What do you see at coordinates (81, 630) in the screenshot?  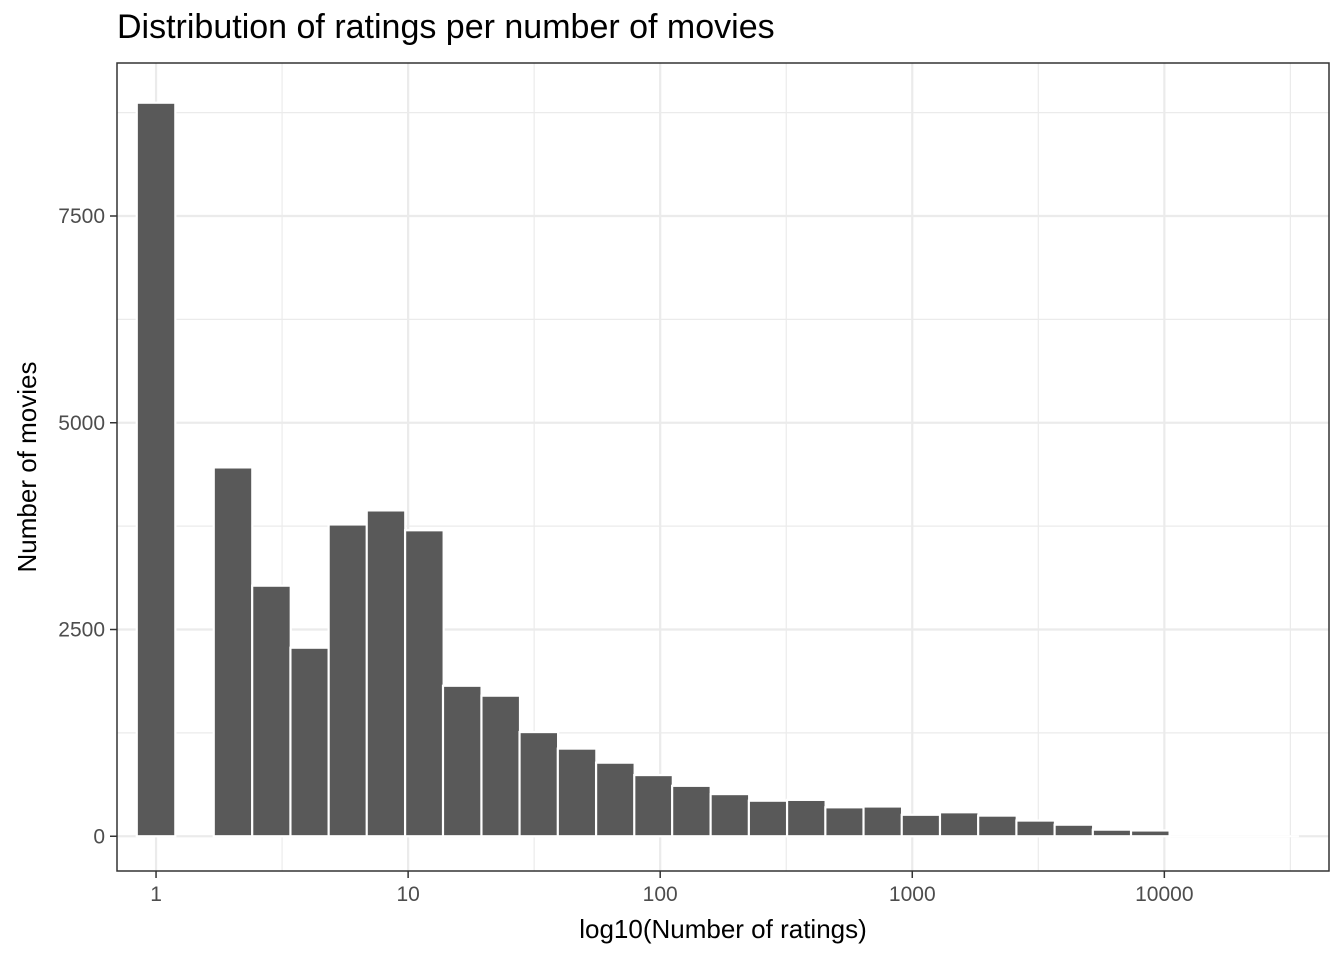 I see `y-tick-label: 2500` at bounding box center [81, 630].